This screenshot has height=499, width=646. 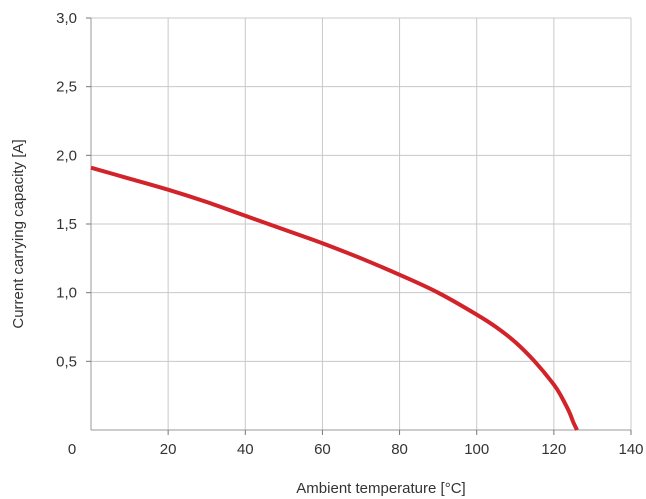 I want to click on x-tick-label: 100, so click(x=476, y=449).